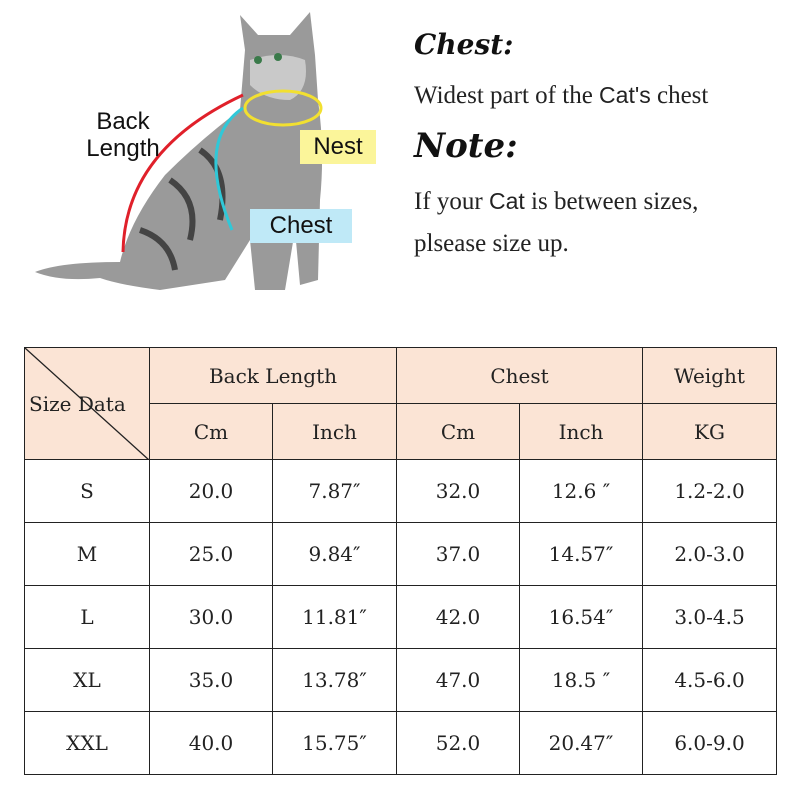 The image size is (800, 800). What do you see at coordinates (334, 554) in the screenshot?
I see `value-cell: 9.84″` at bounding box center [334, 554].